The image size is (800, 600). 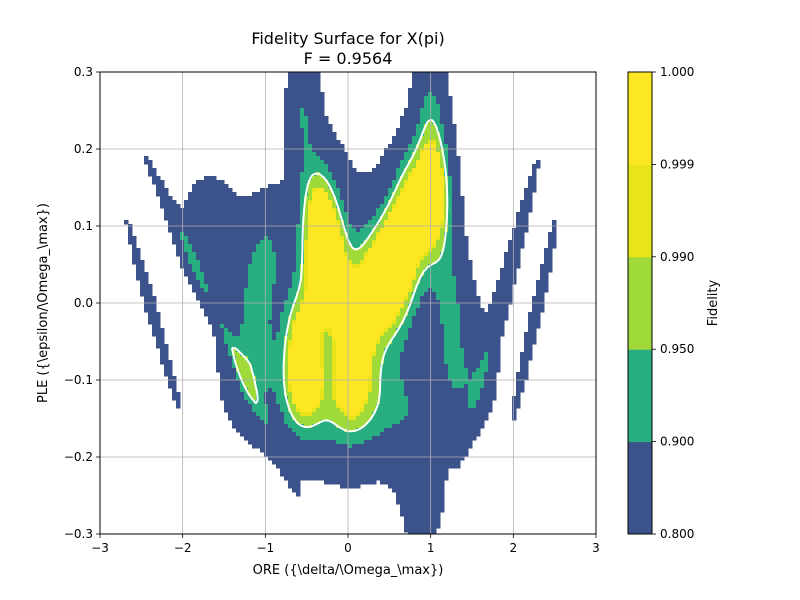 What do you see at coordinates (83, 149) in the screenshot?
I see `y-tick-label: 0.2` at bounding box center [83, 149].